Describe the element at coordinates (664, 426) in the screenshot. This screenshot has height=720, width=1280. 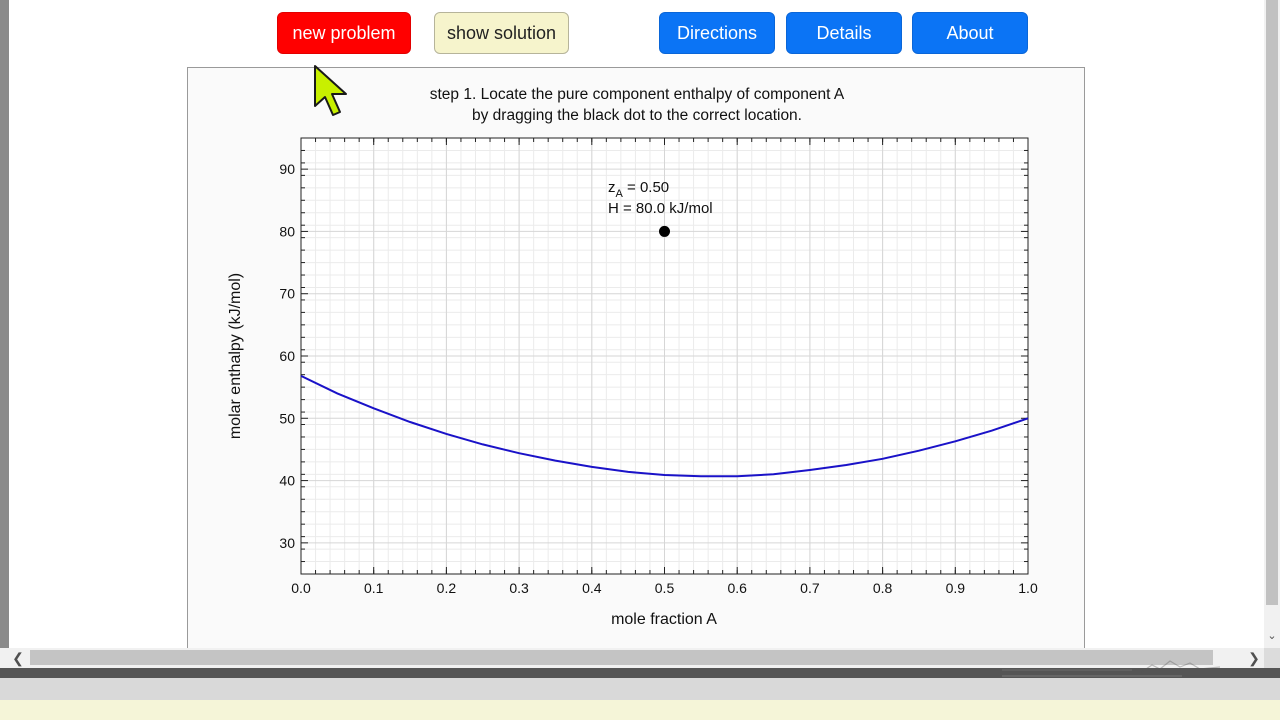
I see `enthalpy-curve` at that location.